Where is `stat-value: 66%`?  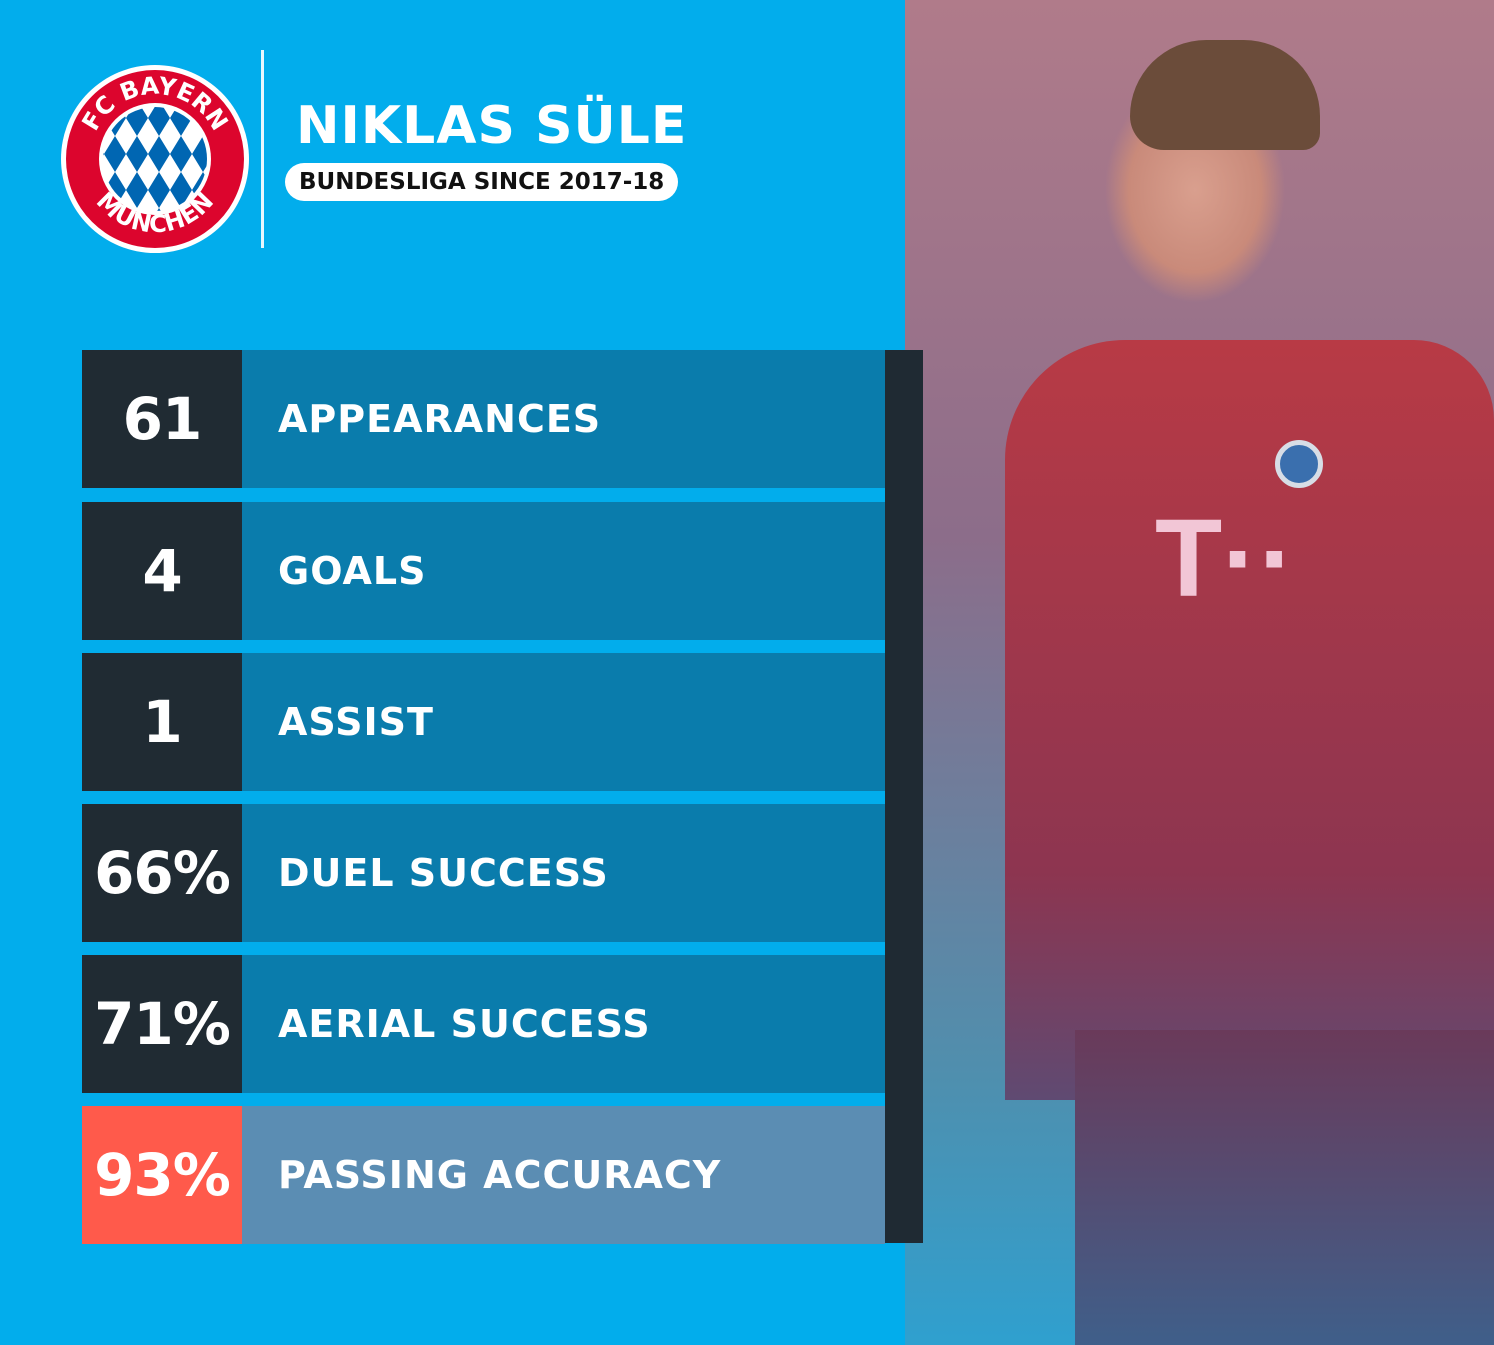
stat-value: 66% is located at coordinates (162, 873).